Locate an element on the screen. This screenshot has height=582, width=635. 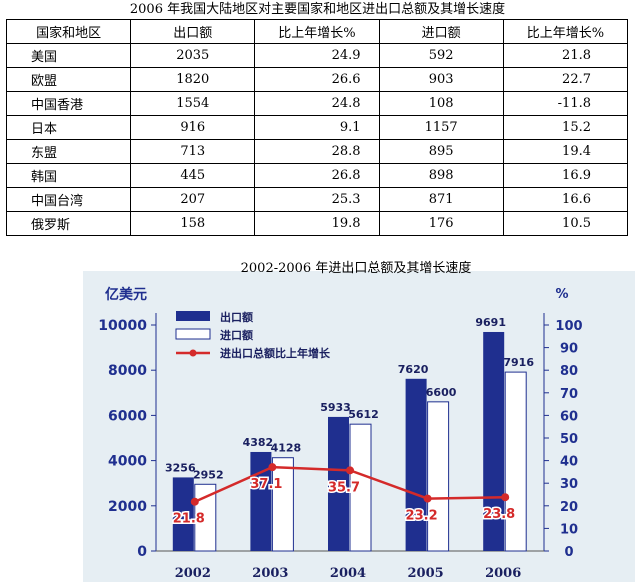
region-name: 中国香港 is located at coordinates (68, 103).